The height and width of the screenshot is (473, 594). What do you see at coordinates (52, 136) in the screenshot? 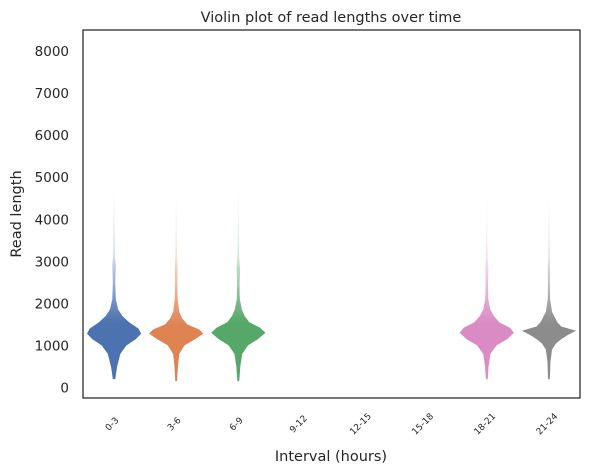
I see `y-tick-label: 6000` at bounding box center [52, 136].